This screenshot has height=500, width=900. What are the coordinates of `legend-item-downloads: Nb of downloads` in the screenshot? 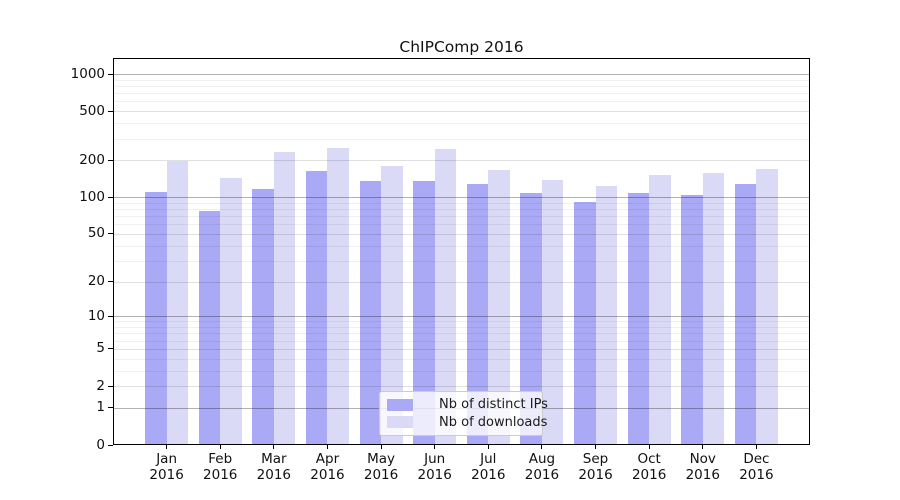 It's located at (467, 423).